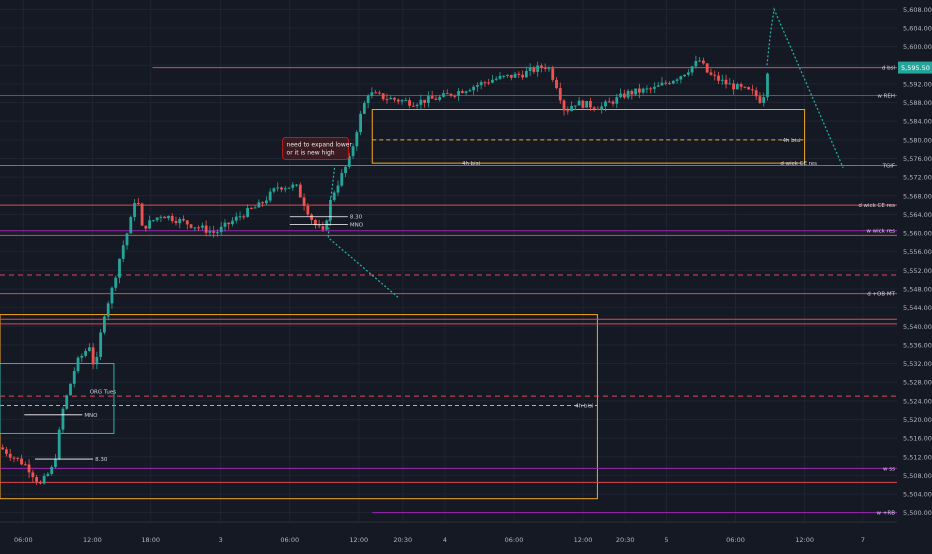  I want to click on x-tick-label: 4, so click(445, 540).